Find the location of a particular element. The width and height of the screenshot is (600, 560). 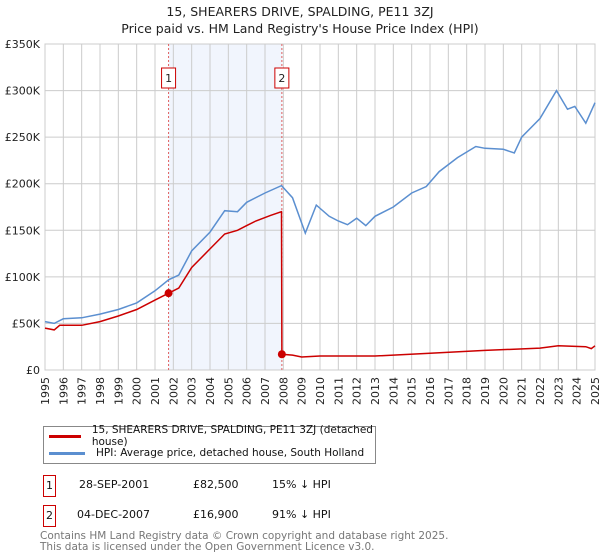

y-tick-label: £350K is located at coordinates (23, 44).